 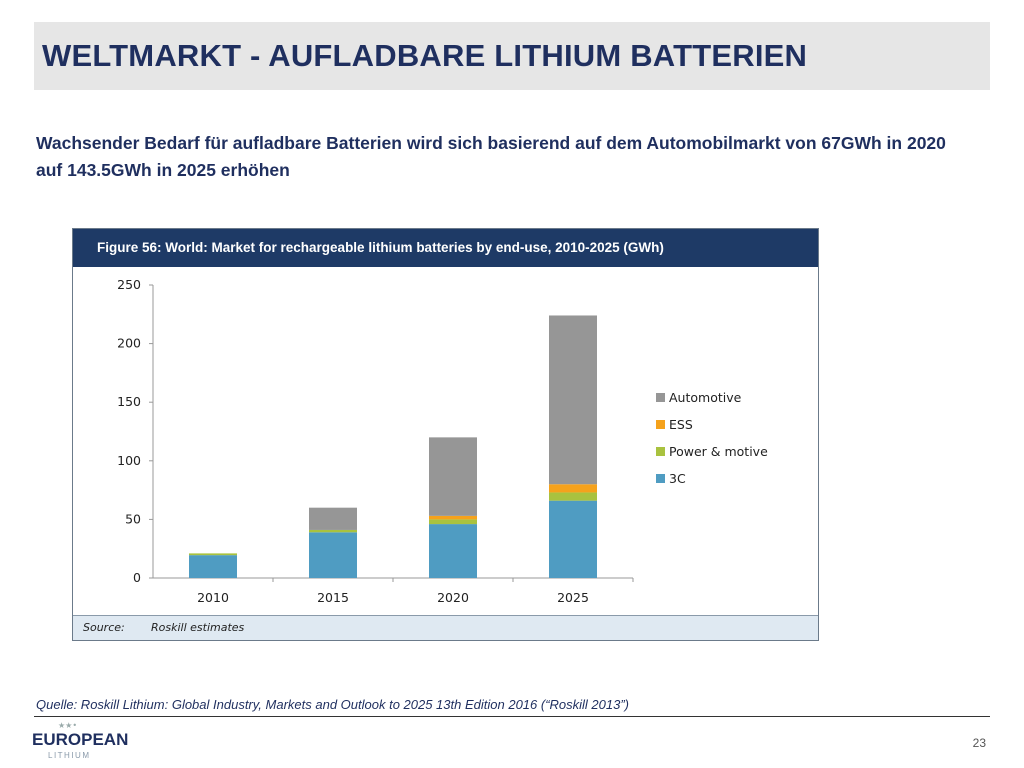 I want to click on y-tick-label: 150, so click(x=129, y=401).